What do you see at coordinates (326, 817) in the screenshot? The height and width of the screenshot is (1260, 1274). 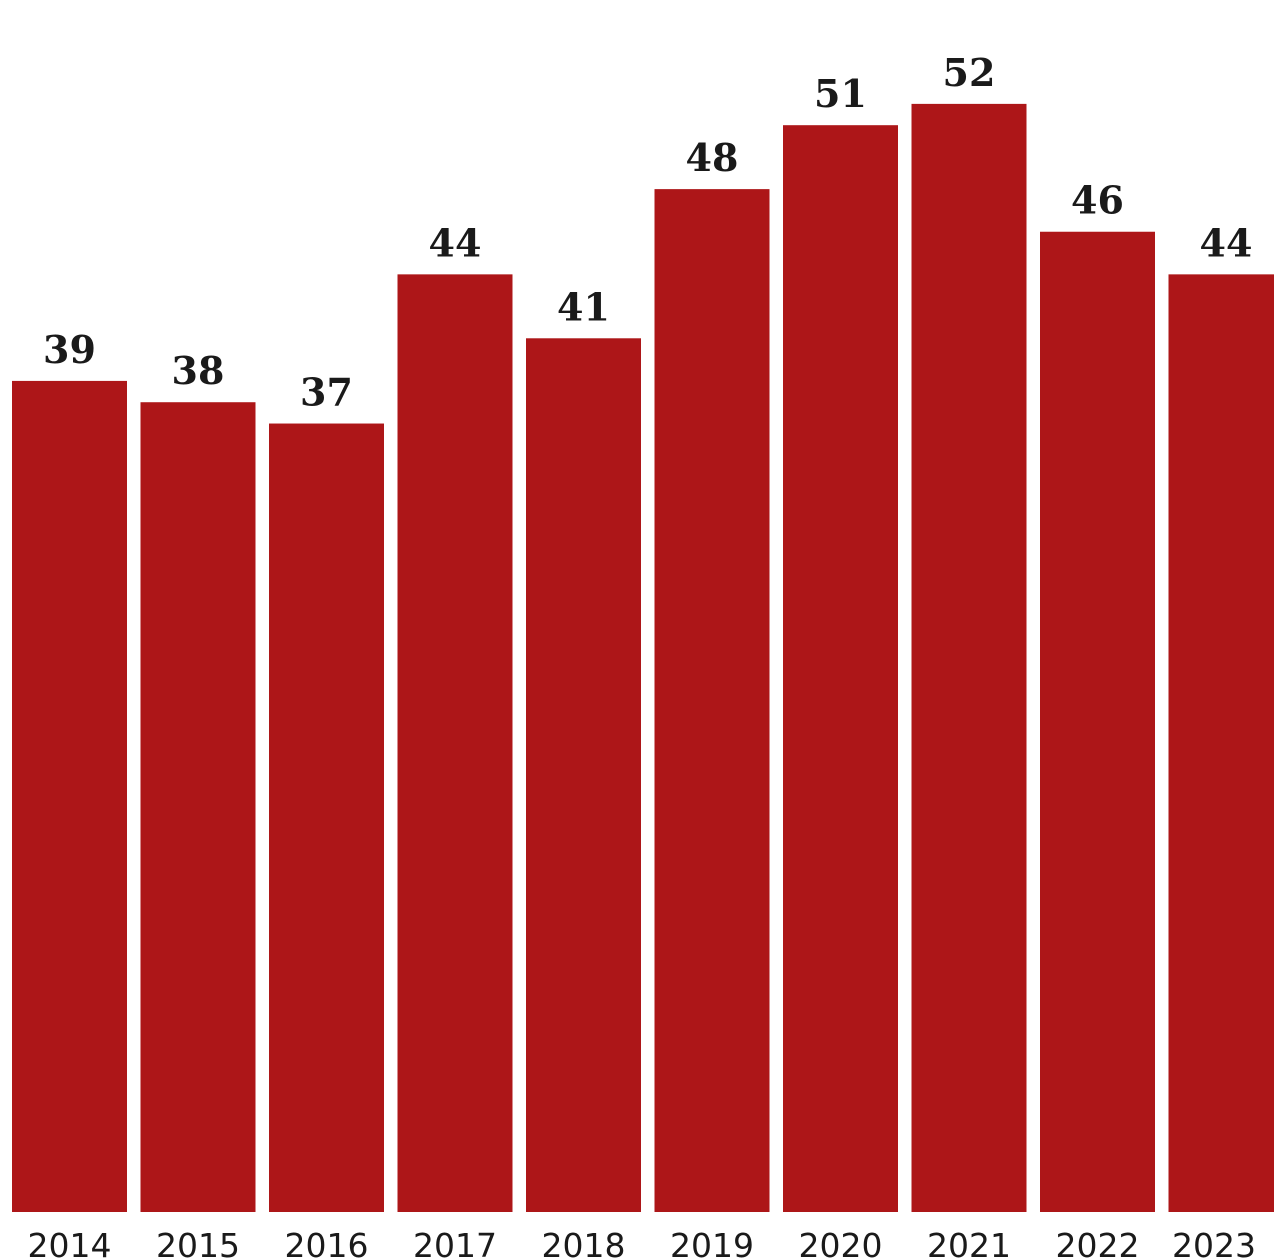 I see `bar-2016` at bounding box center [326, 817].